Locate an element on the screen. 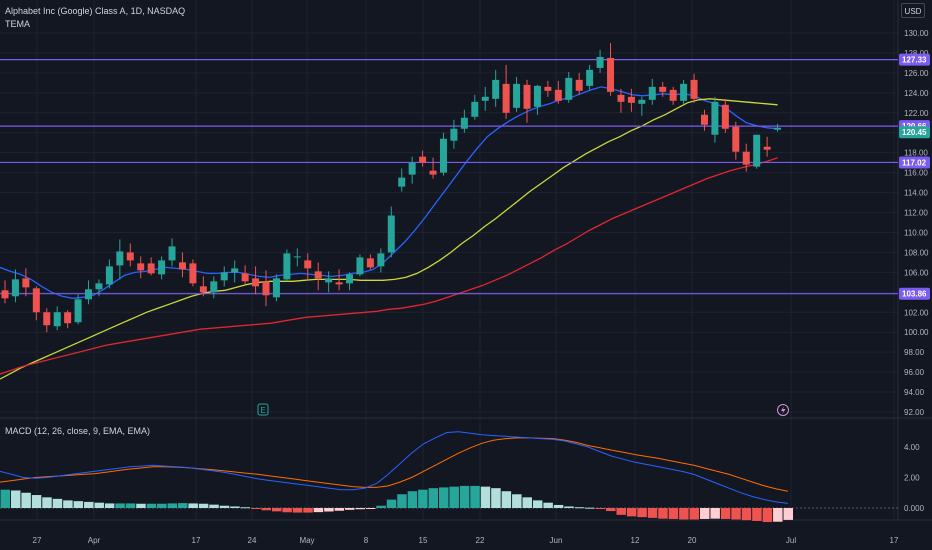 The width and height of the screenshot is (932, 550). time-tick-label: May is located at coordinates (306, 540).